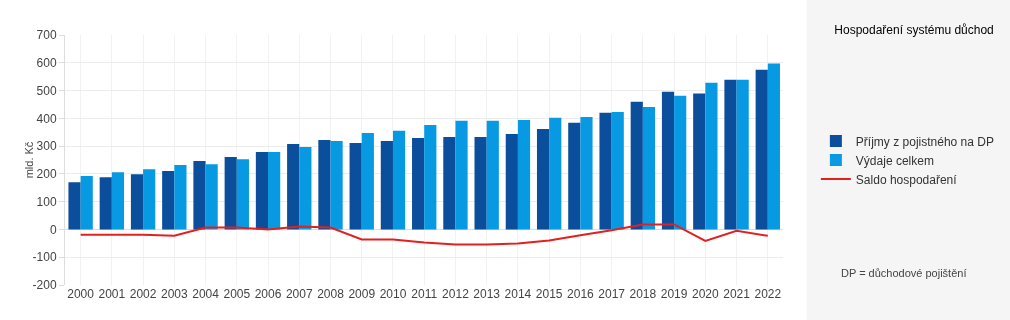 This screenshot has height=320, width=1010. Describe the element at coordinates (904, 273) in the screenshot. I see `text: DP = důchodové pojištění` at that location.